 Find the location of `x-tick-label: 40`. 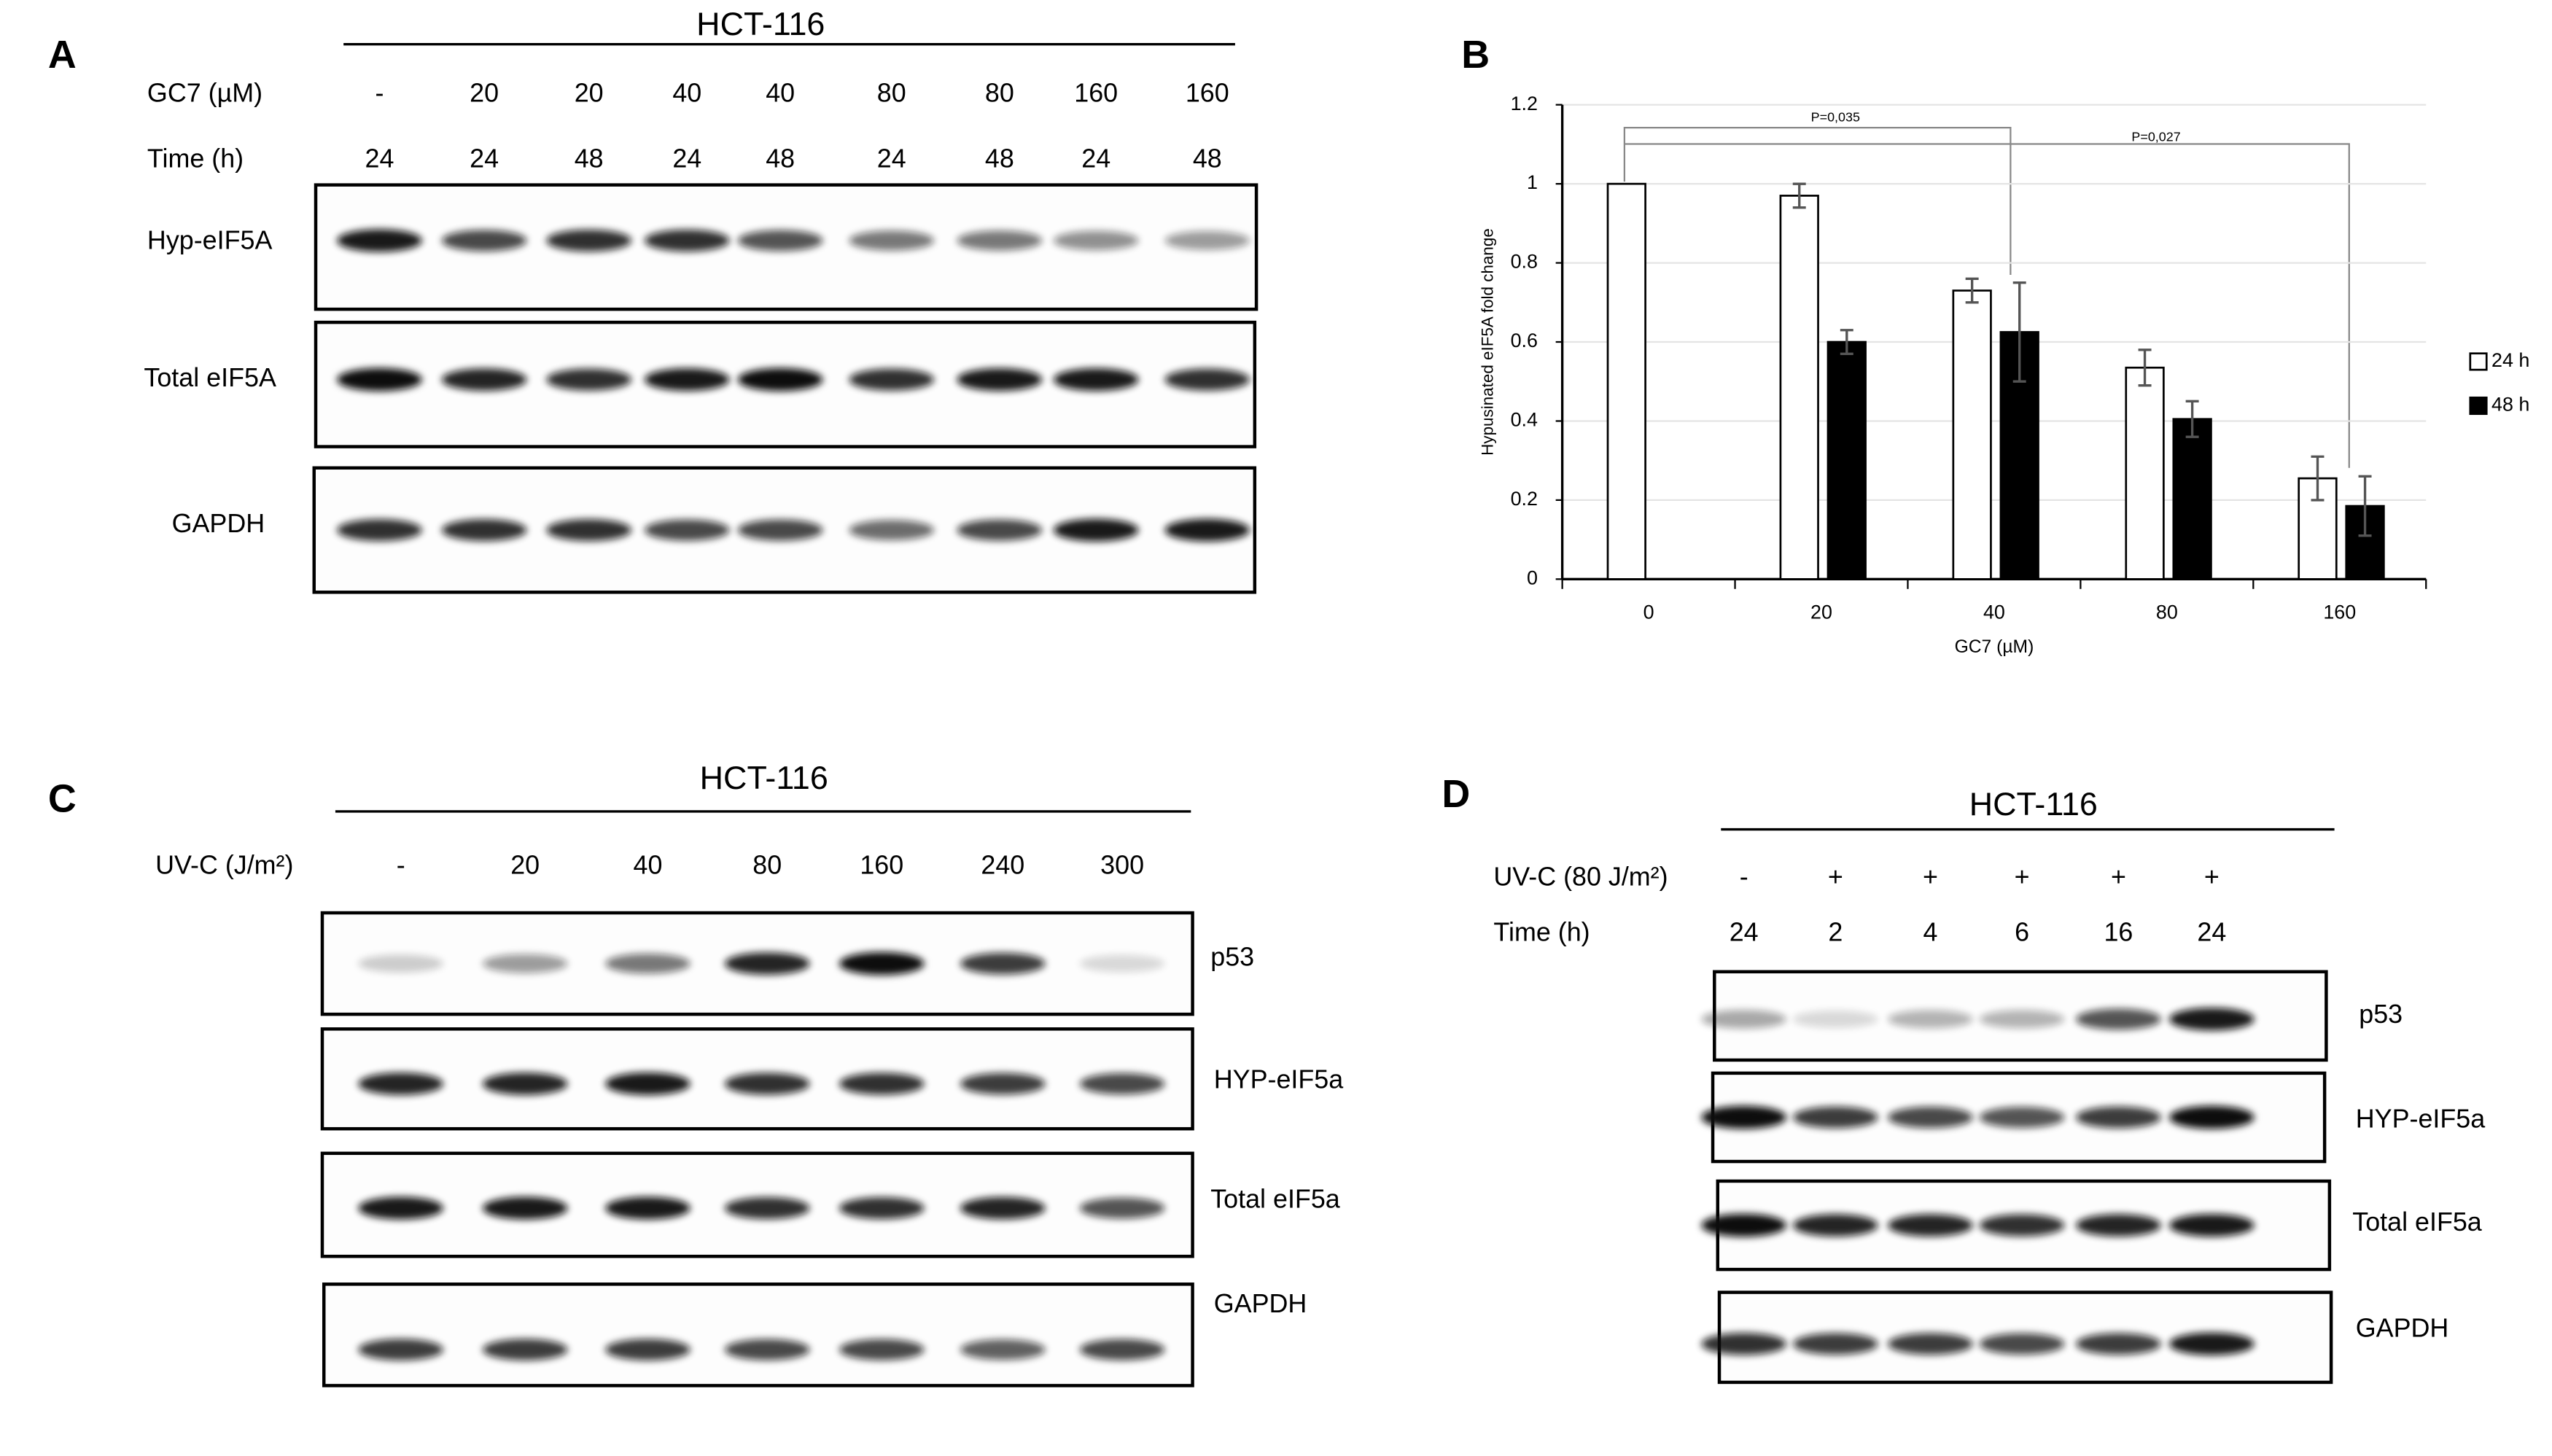

x-tick-label: 40 is located at coordinates (1994, 612).